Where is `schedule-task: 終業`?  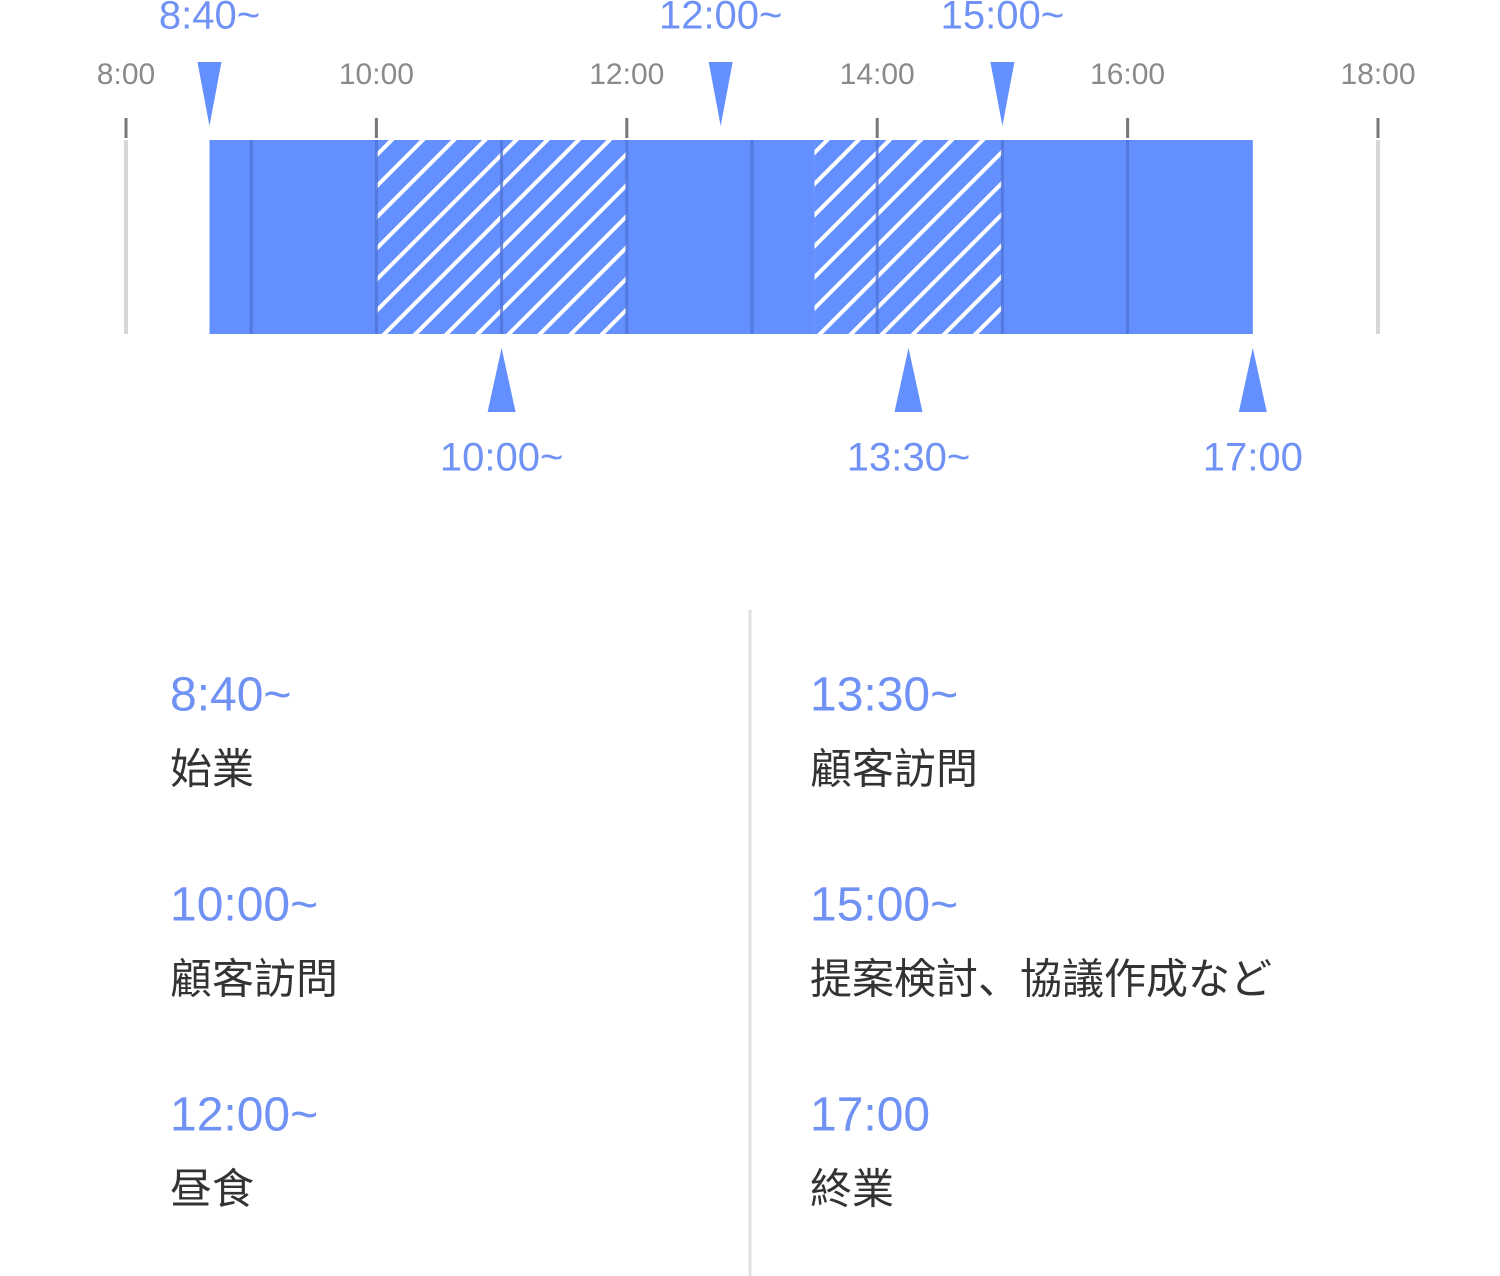 schedule-task: 終業 is located at coordinates (852, 1189).